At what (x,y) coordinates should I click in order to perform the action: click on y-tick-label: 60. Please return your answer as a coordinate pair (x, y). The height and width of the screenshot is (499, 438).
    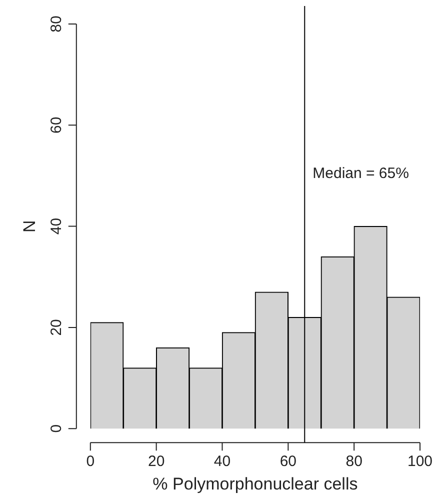
    Looking at the image, I should click on (57, 125).